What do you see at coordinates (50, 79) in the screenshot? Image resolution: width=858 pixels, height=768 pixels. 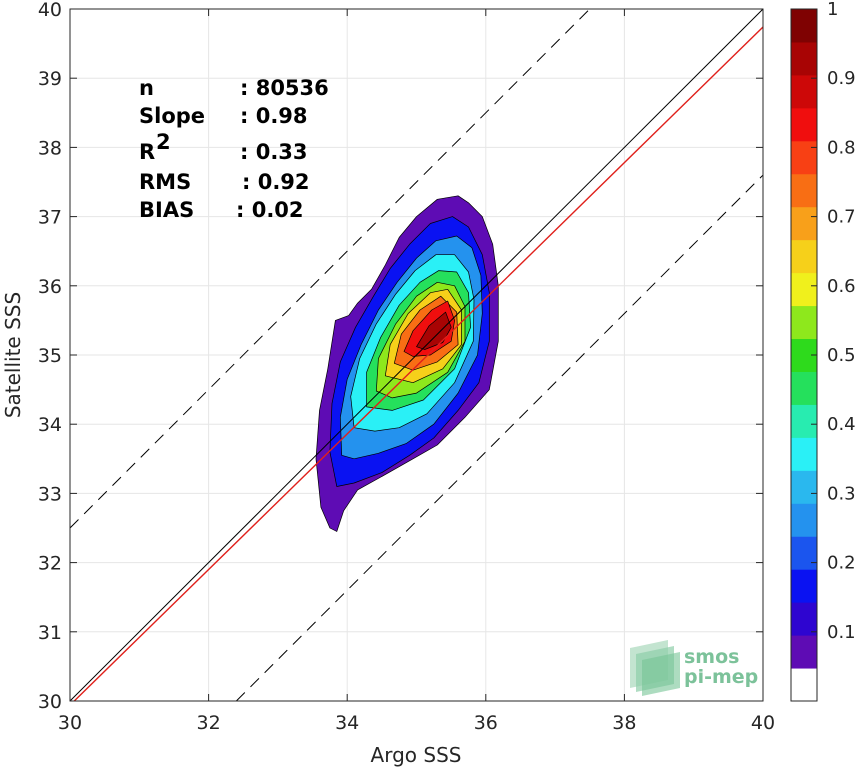 I see `y-tick-label: 39` at bounding box center [50, 79].